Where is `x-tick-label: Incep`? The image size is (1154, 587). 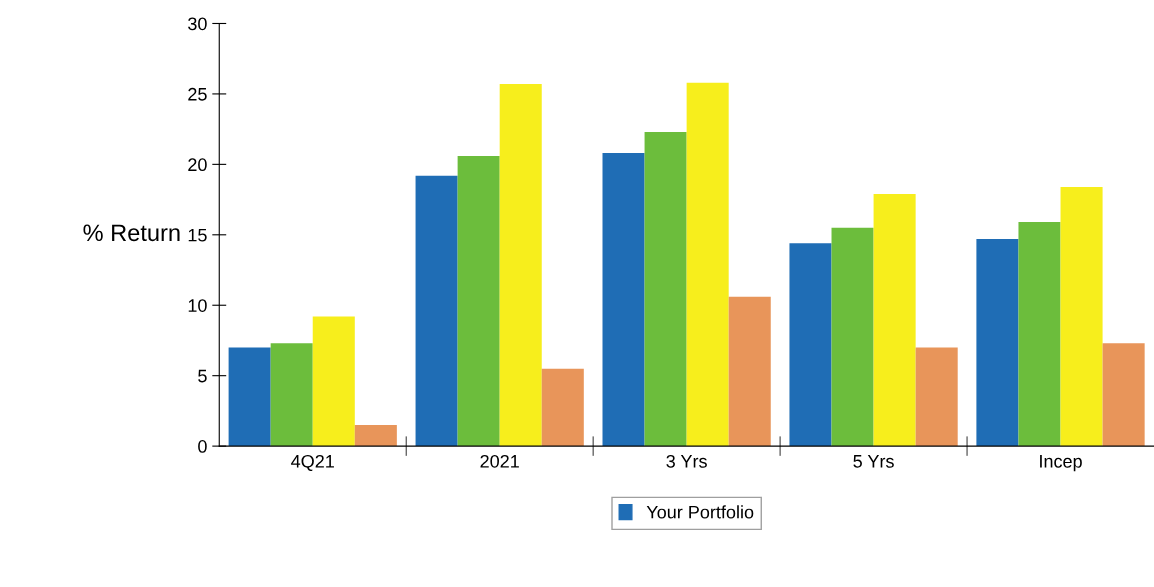
x-tick-label: Incep is located at coordinates (1061, 463).